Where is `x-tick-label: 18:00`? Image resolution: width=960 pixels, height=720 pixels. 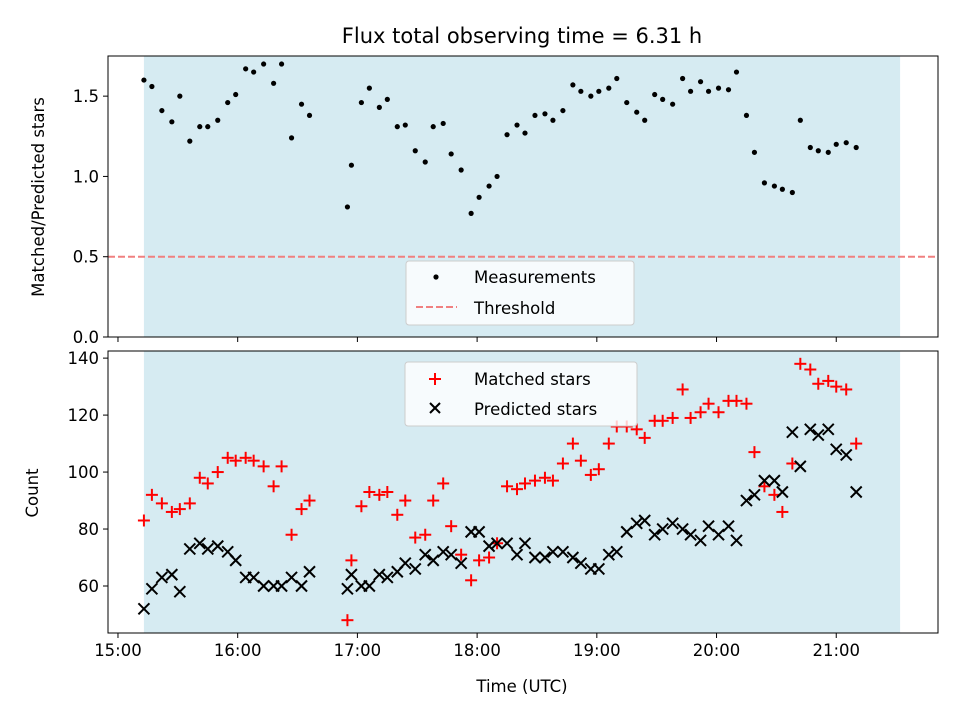
x-tick-label: 18:00 is located at coordinates (477, 650).